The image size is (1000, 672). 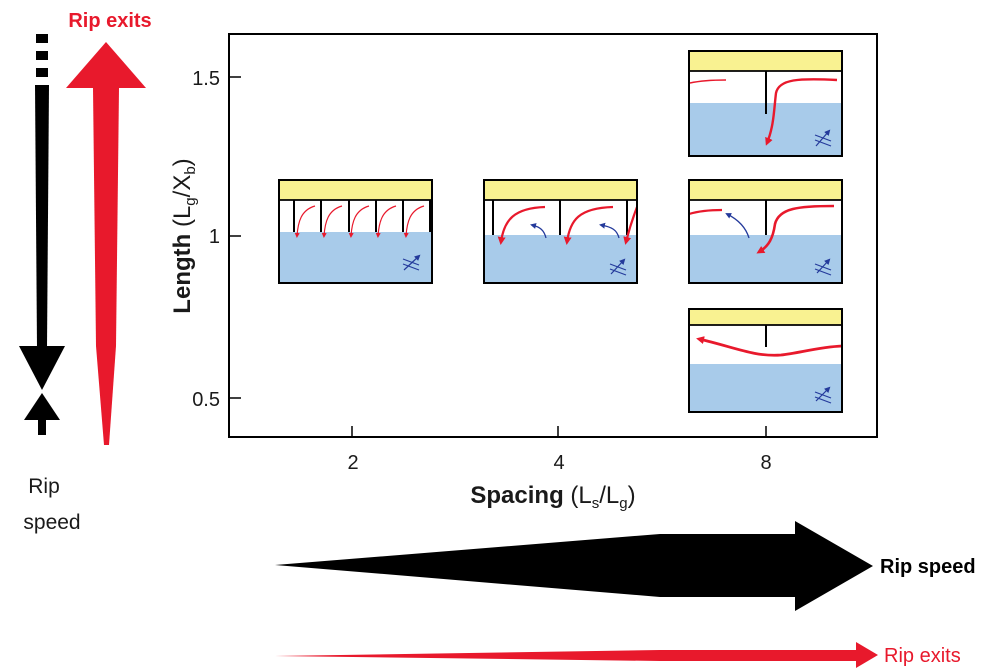 What do you see at coordinates (206, 79) in the screenshot?
I see `y-tick-label: 1.5` at bounding box center [206, 79].